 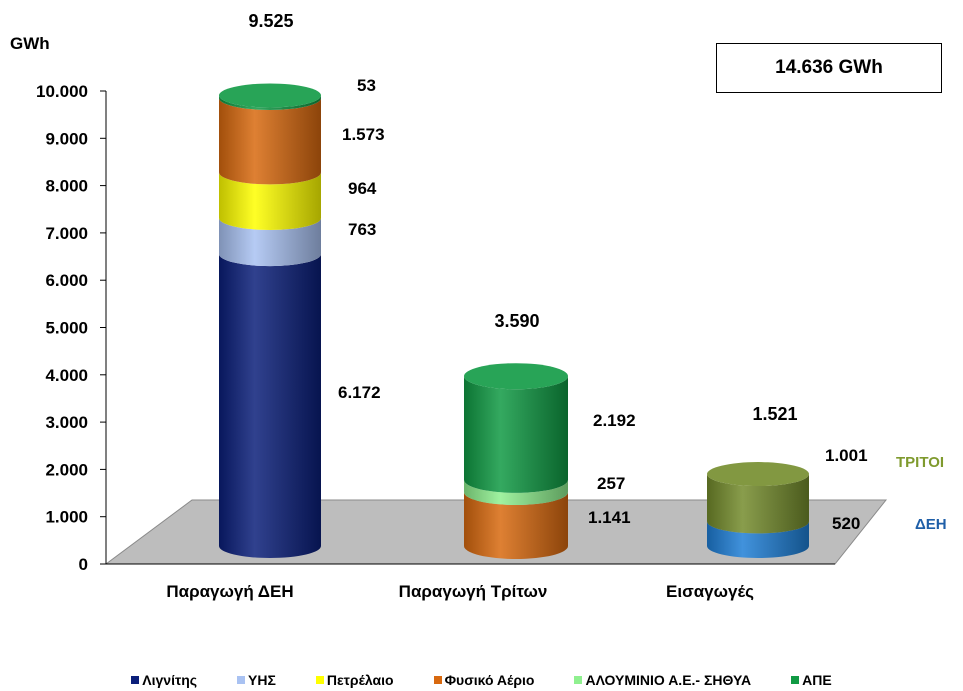 I want to click on category-label: Παραγωγή ΔΕΗ, so click(x=229, y=591).